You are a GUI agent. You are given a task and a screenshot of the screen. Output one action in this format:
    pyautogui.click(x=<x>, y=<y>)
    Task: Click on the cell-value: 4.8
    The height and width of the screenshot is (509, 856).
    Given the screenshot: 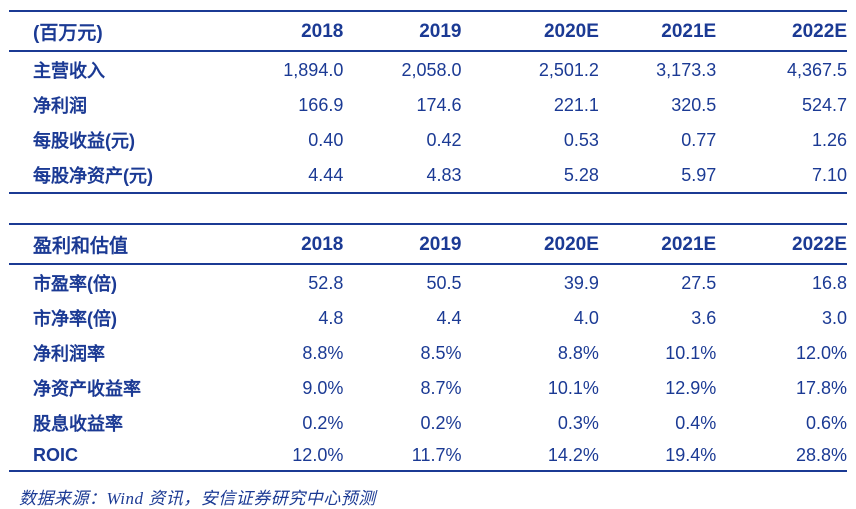 What is the action you would take?
    pyautogui.click(x=331, y=317)
    